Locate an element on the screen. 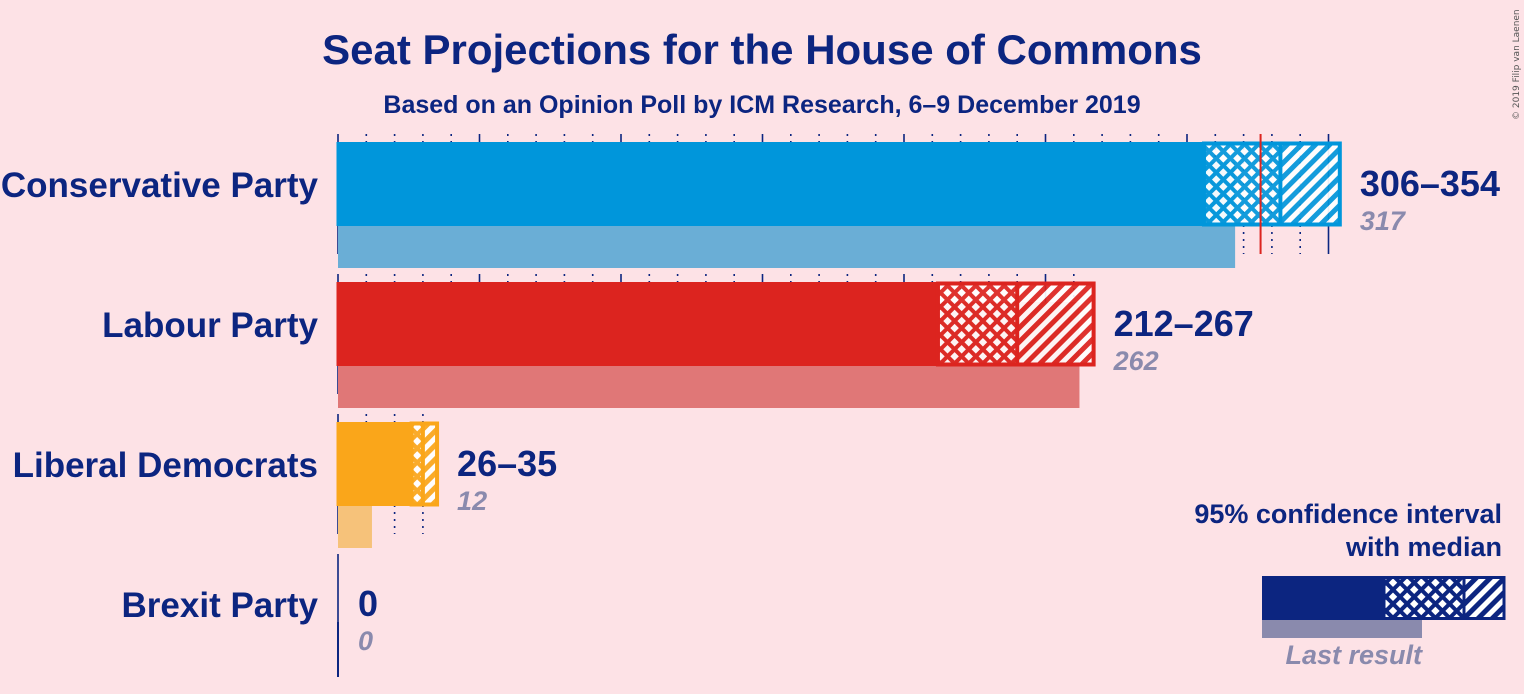 The image size is (1524, 694). party-label-brexit-party: Brexit Party is located at coordinates (220, 605).